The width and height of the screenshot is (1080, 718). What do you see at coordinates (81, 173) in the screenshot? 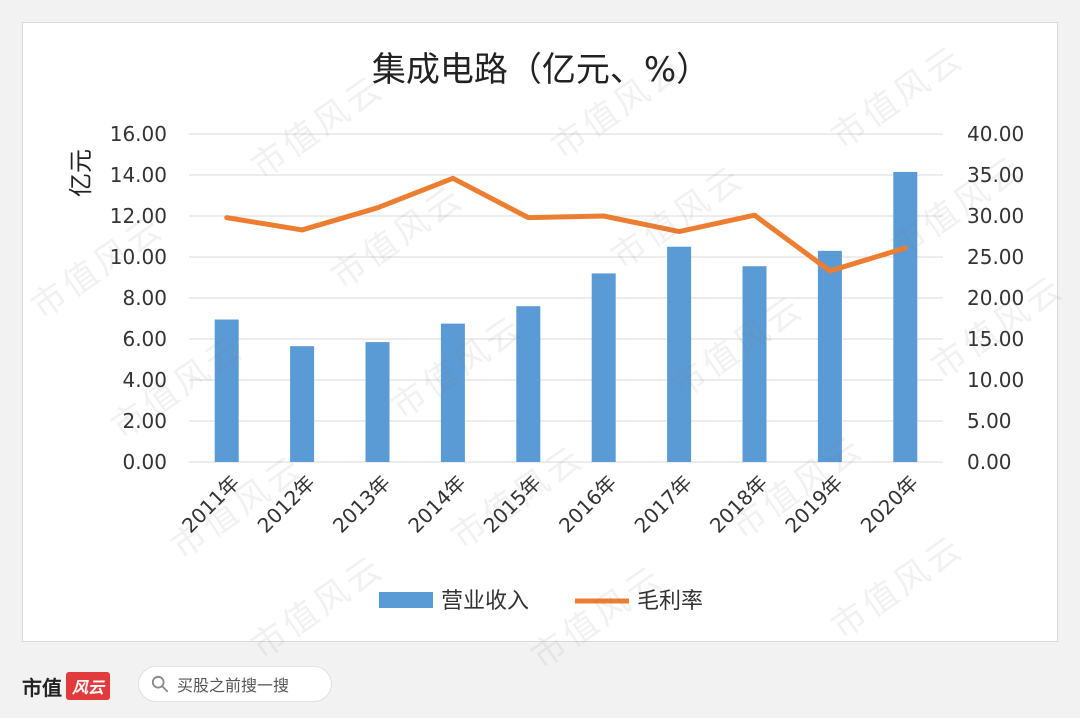
I see `y-left-axis-label: 亿元` at bounding box center [81, 173].